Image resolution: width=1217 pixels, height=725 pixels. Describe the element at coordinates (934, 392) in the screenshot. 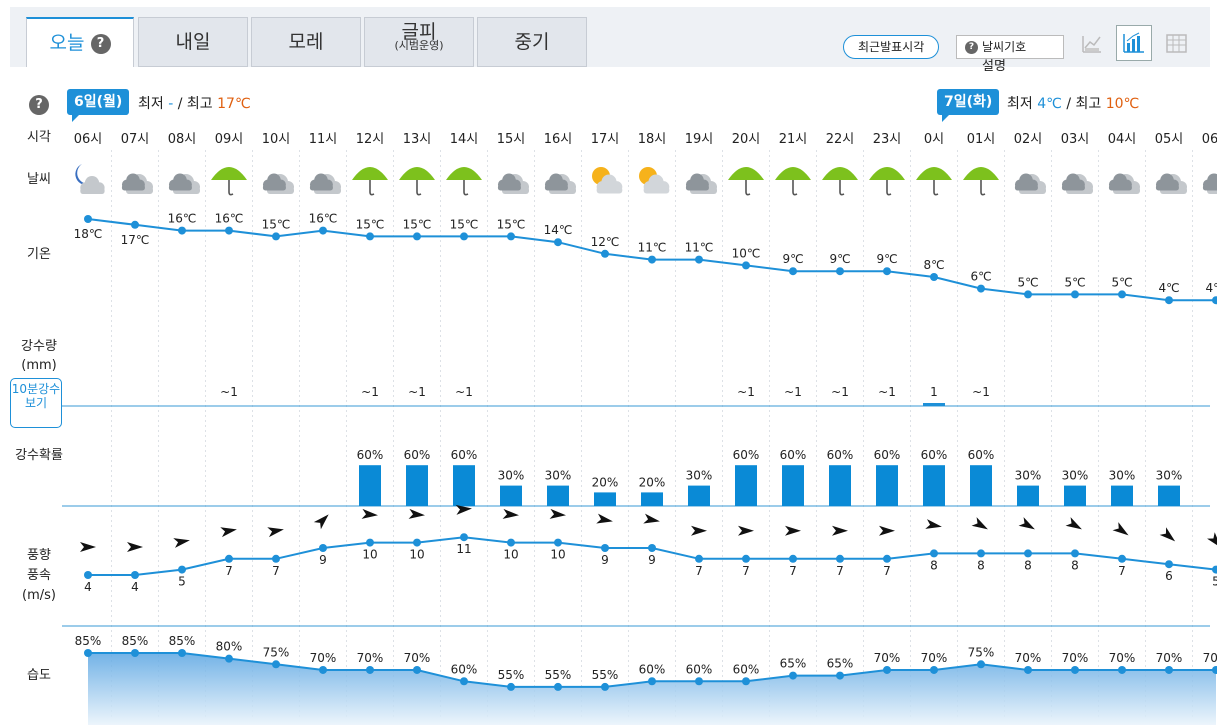

I see `precip-label: 1` at that location.